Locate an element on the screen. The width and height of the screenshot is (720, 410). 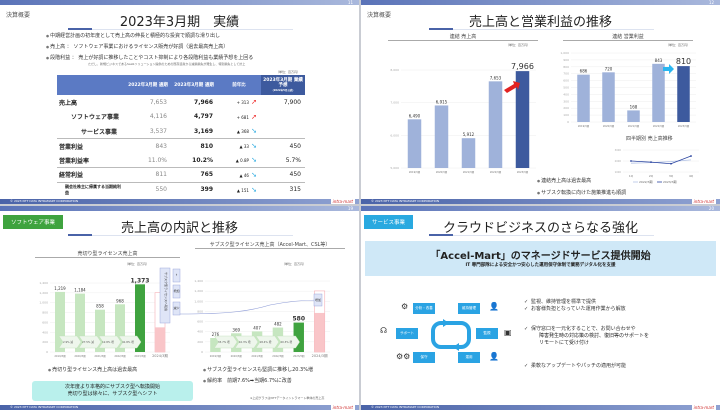
legend-label: 2023/3期 is located at coordinates (670, 181).